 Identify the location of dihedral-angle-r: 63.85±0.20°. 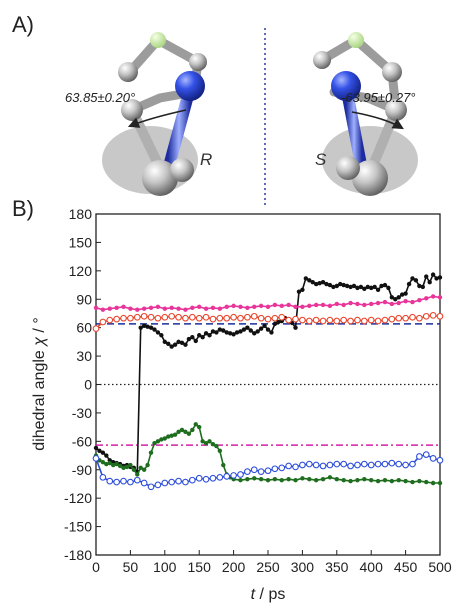
(100, 97).